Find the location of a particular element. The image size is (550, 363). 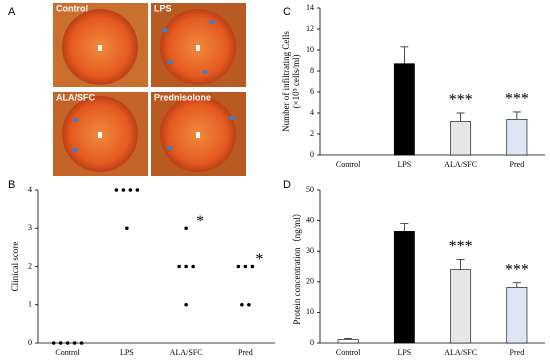

y-tick-label: 12 is located at coordinates (310, 28).